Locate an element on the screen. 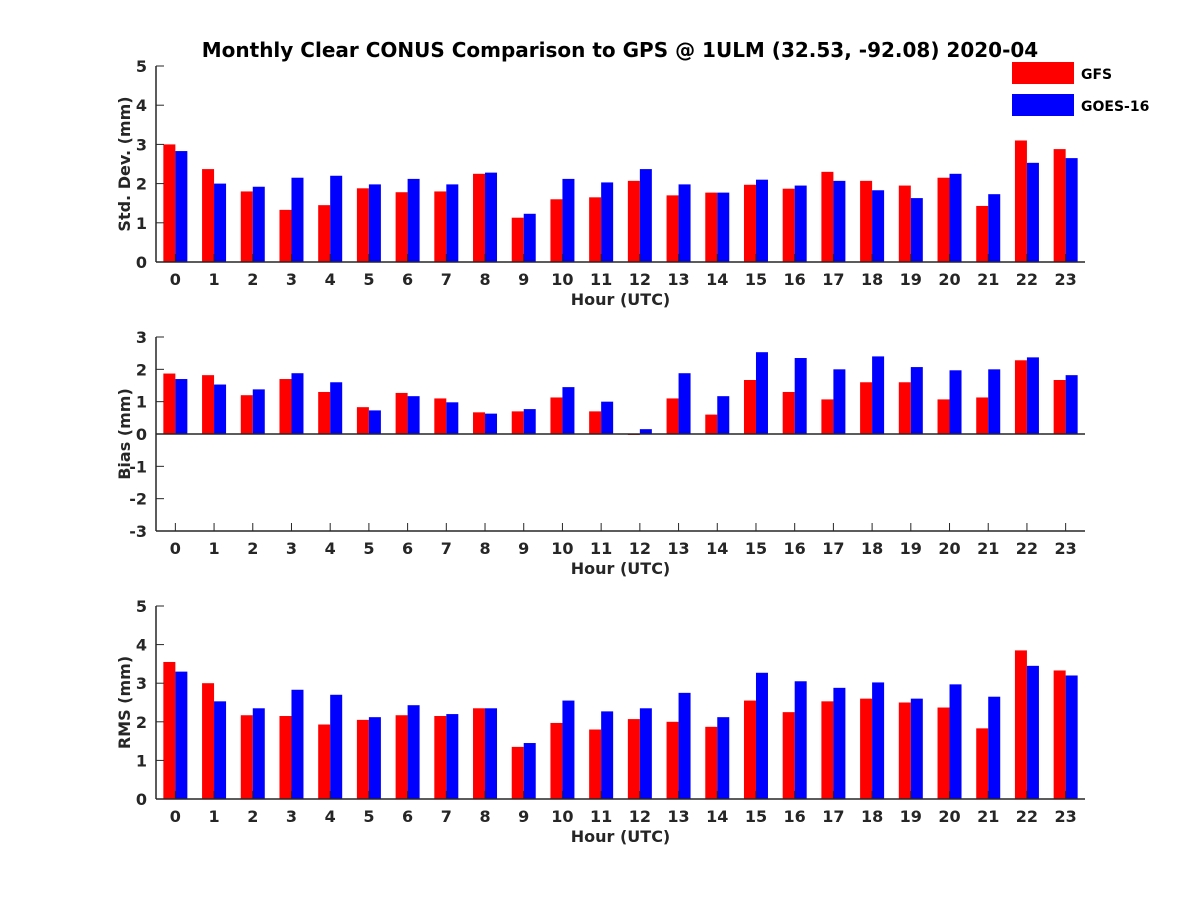 This screenshot has width=1200, height=900. x-tick-label: 2 is located at coordinates (252, 279).